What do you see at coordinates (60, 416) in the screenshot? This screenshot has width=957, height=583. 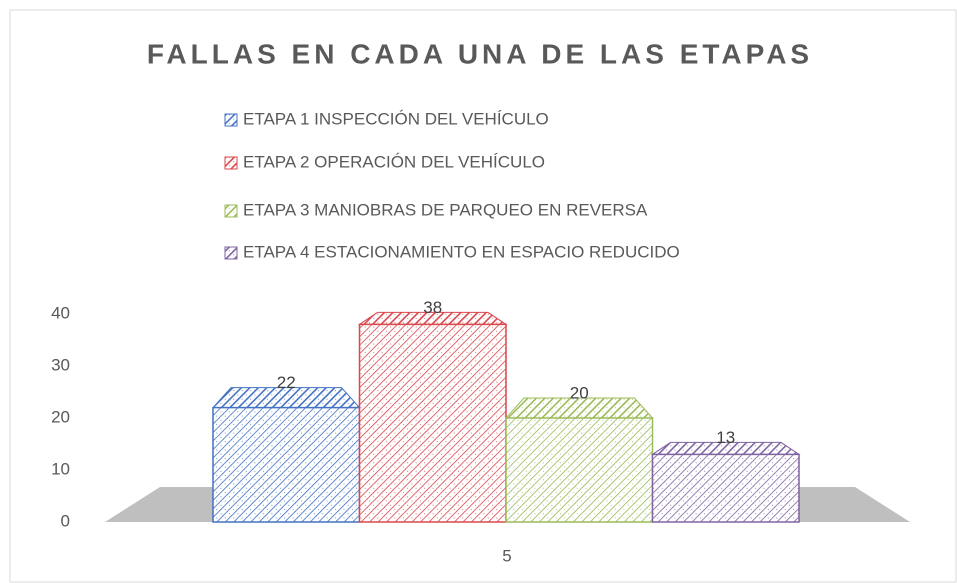 I see `y-tick-label: 20` at bounding box center [60, 416].